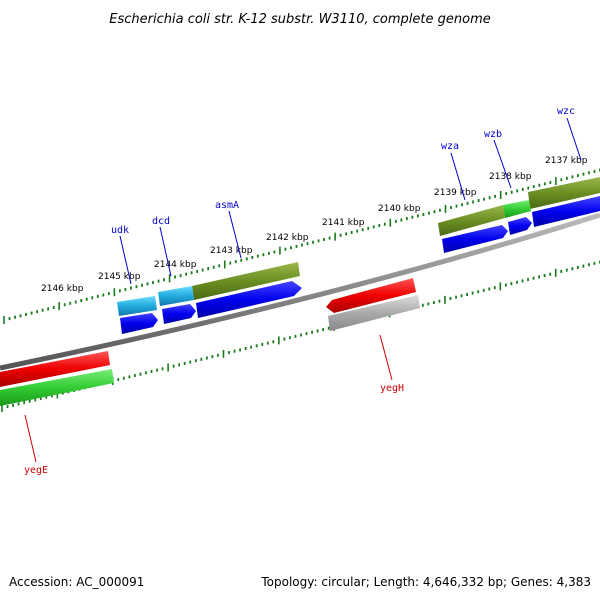  Describe the element at coordinates (231, 251) in the screenshot. I see `tick-label-2143: 2143 kbp` at that location.